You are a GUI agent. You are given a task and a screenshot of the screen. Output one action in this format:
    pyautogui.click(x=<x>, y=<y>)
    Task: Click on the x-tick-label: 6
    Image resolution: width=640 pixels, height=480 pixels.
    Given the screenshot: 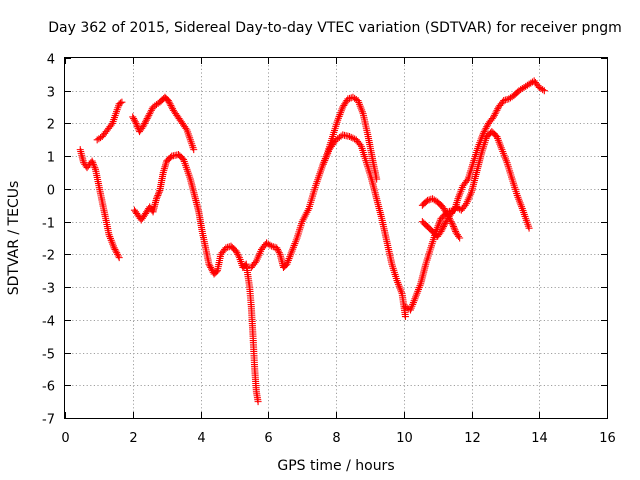 What is the action you would take?
    pyautogui.click(x=268, y=438)
    